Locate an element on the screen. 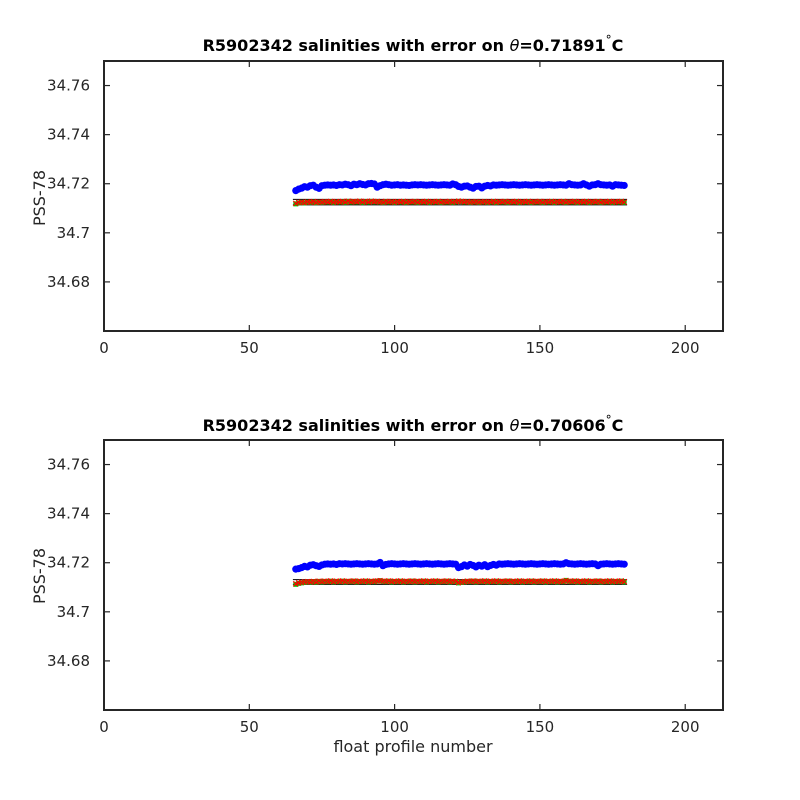  bottom-panel-x-tick-label: 200 is located at coordinates (685, 727).